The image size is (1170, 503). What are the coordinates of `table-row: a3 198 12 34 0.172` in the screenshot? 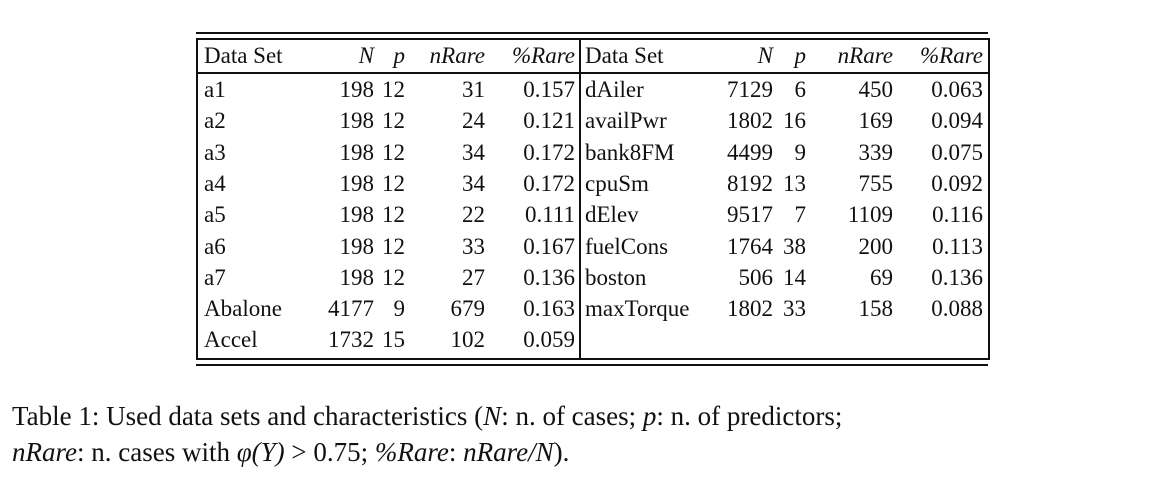 It's located at (388, 152).